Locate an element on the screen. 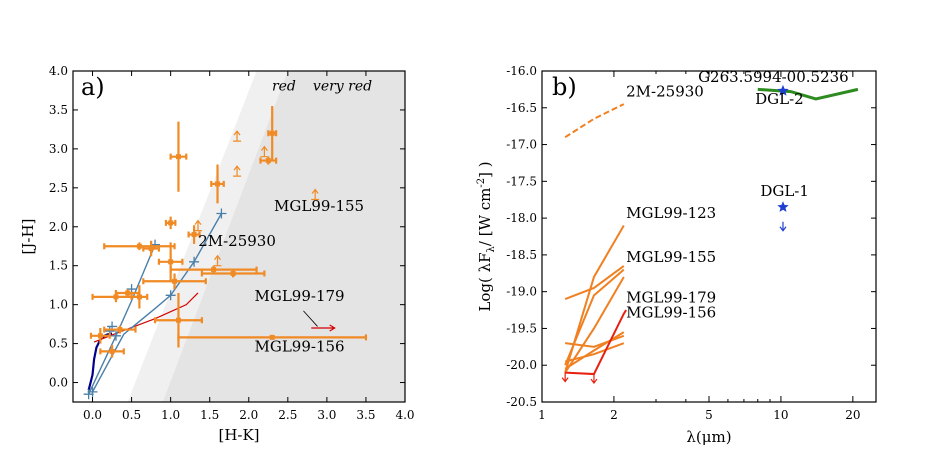  y-tick-label: -18.0 is located at coordinates (521, 218).